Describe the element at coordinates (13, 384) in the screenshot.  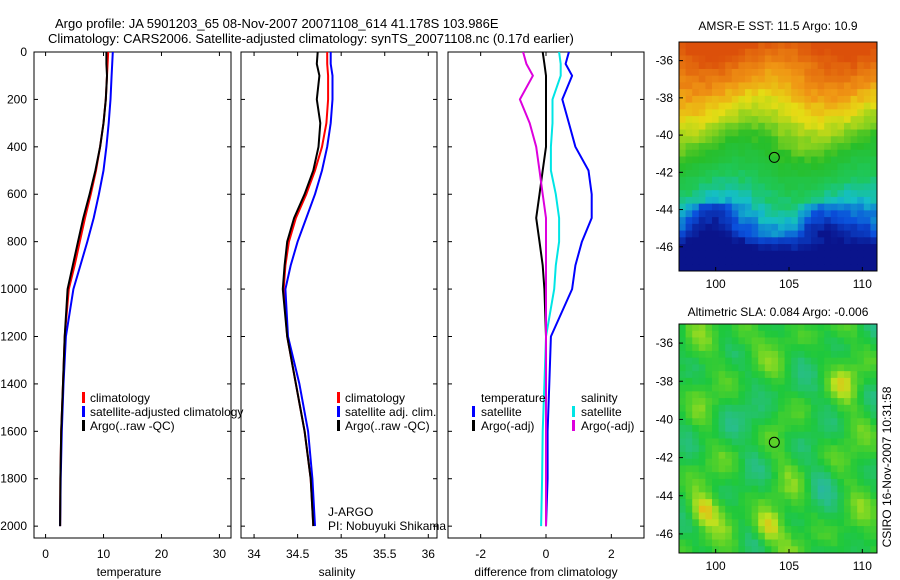
I see `depth-tick-label: 1400` at that location.